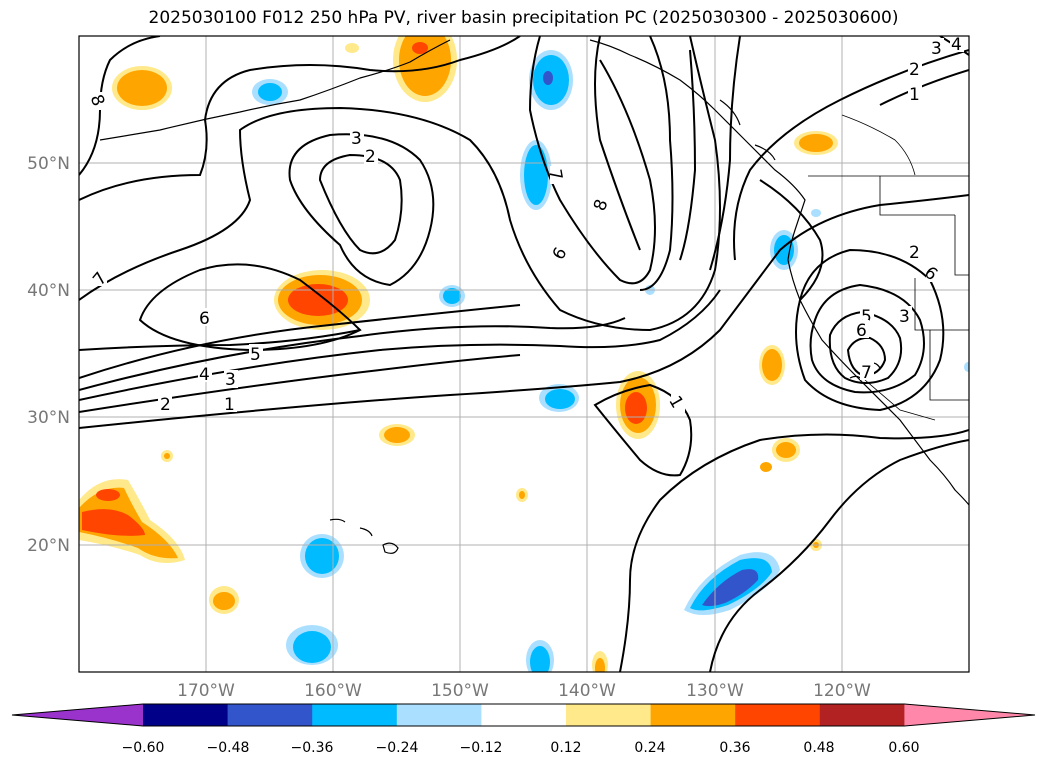 Image resolution: width=1047 pixels, height=765 pixels. What do you see at coordinates (206, 691) in the screenshot?
I see `lon-label-170w: 170°W` at bounding box center [206, 691].